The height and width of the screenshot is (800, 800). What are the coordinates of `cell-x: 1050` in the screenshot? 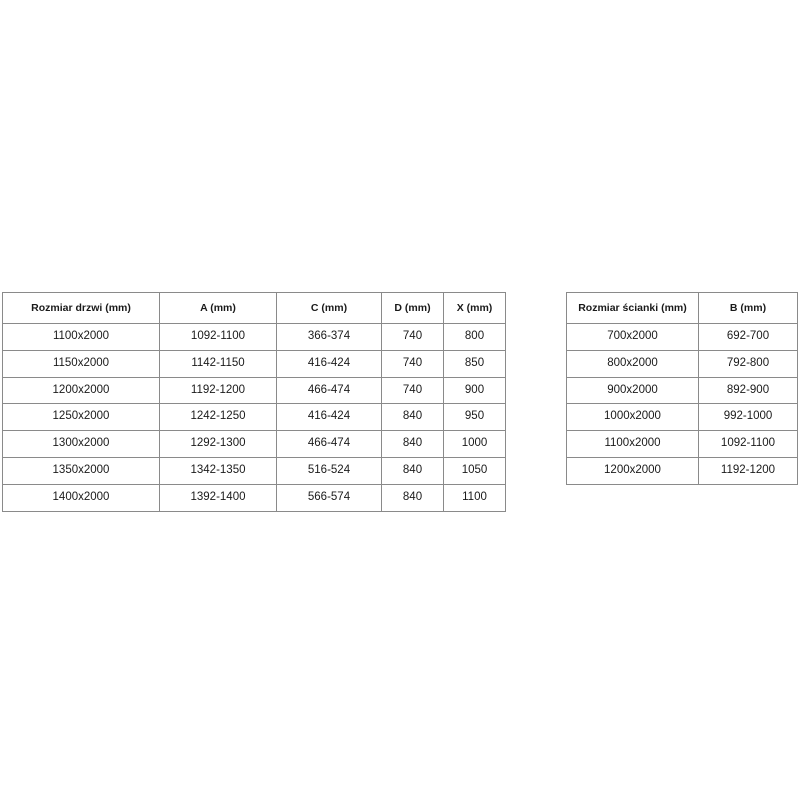 It's located at (474, 470).